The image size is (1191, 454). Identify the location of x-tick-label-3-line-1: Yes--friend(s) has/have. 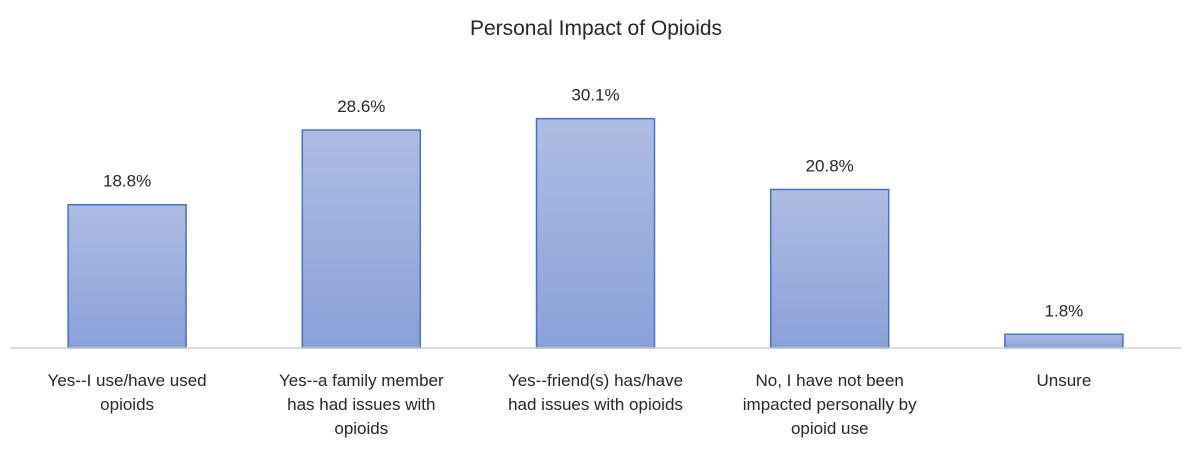
(595, 380).